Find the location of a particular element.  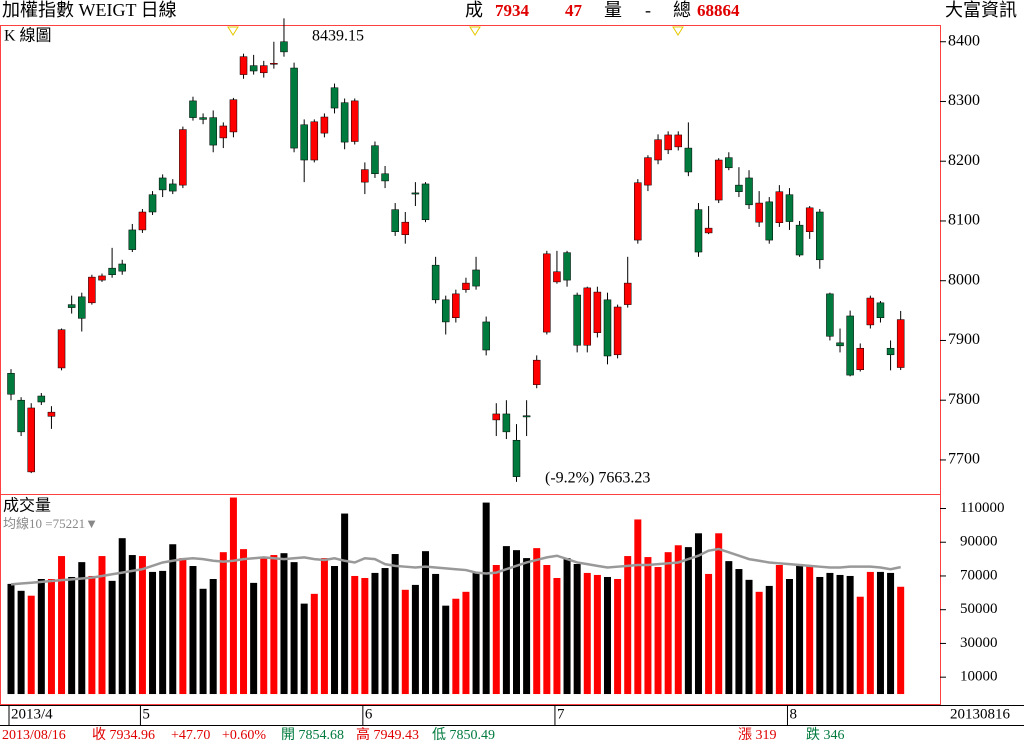

header-label: 量 is located at coordinates (613, 10).